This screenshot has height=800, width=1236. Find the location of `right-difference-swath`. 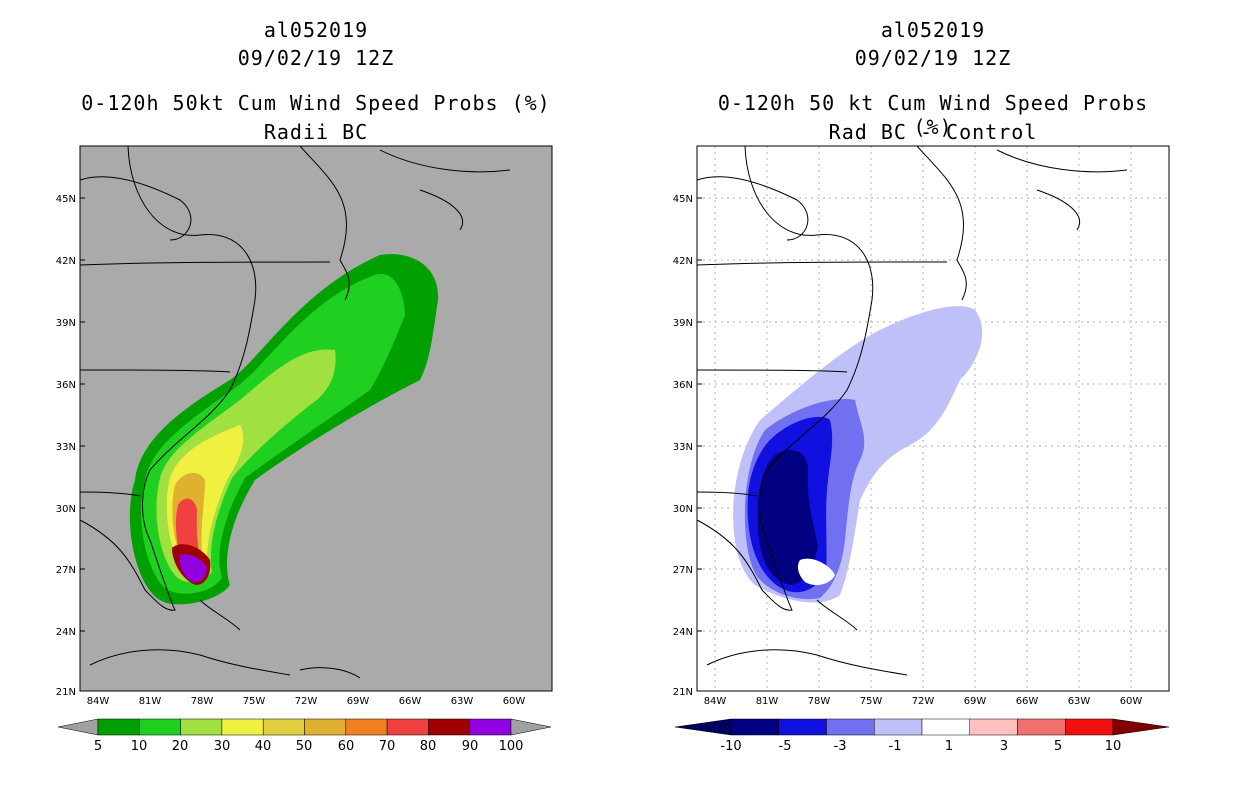

right-difference-swath is located at coordinates (858, 454).